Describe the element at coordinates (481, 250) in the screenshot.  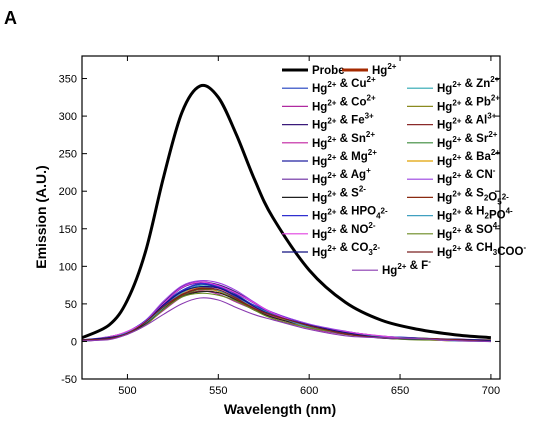
I see `legend-label-21: Hg2+ & CH3COO-` at that location.